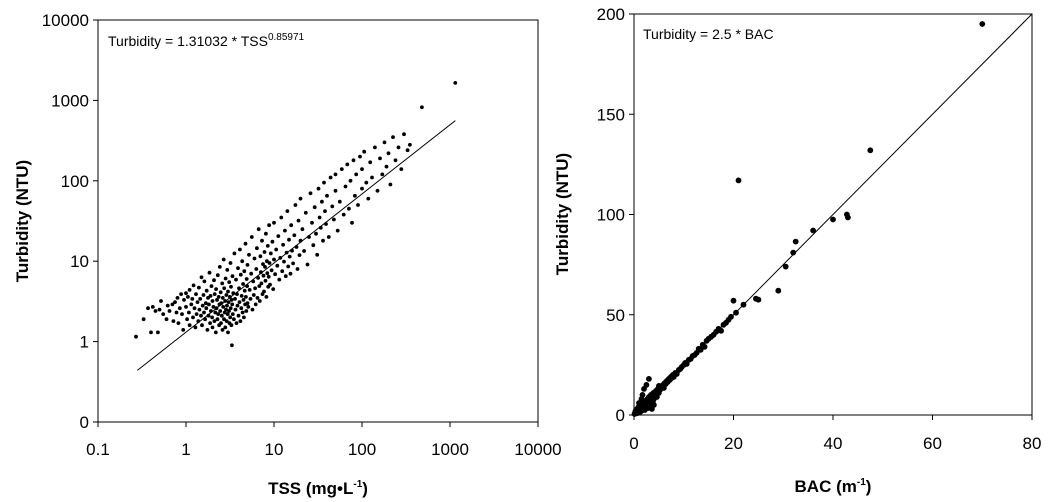  Describe the element at coordinates (75, 181) in the screenshot. I see `y-tick-label: 100` at that location.